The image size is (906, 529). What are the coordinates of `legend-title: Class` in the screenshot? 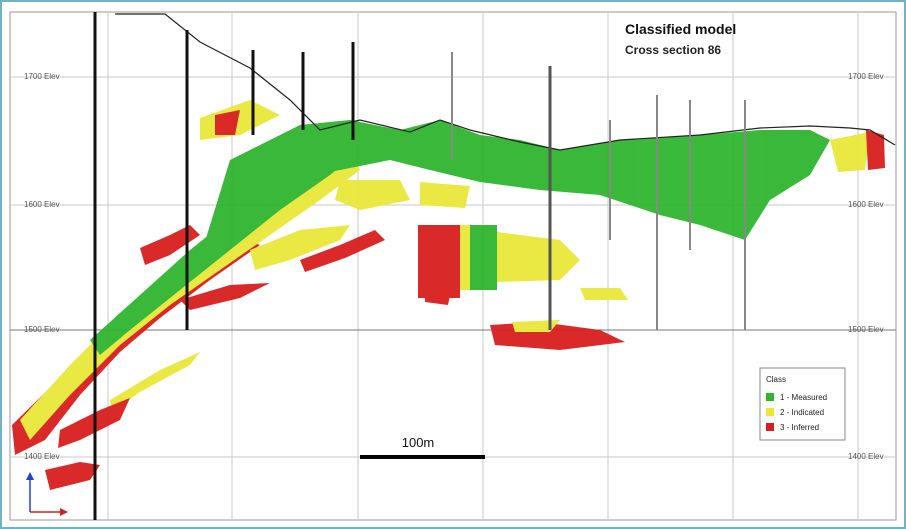 It's located at (776, 379).